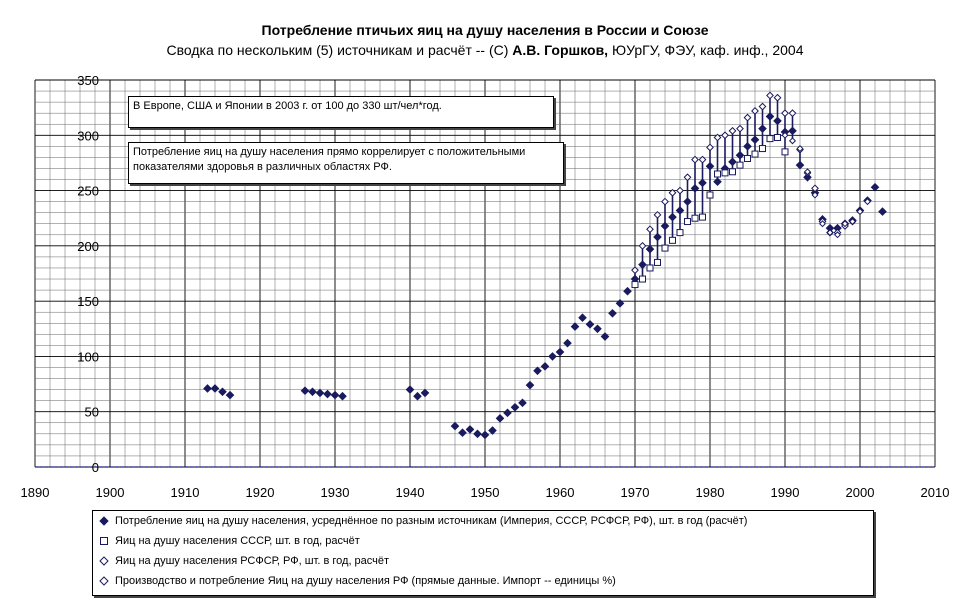 This screenshot has width=970, height=604. What do you see at coordinates (104, 541) in the screenshot?
I see `open-square-icon` at bounding box center [104, 541].